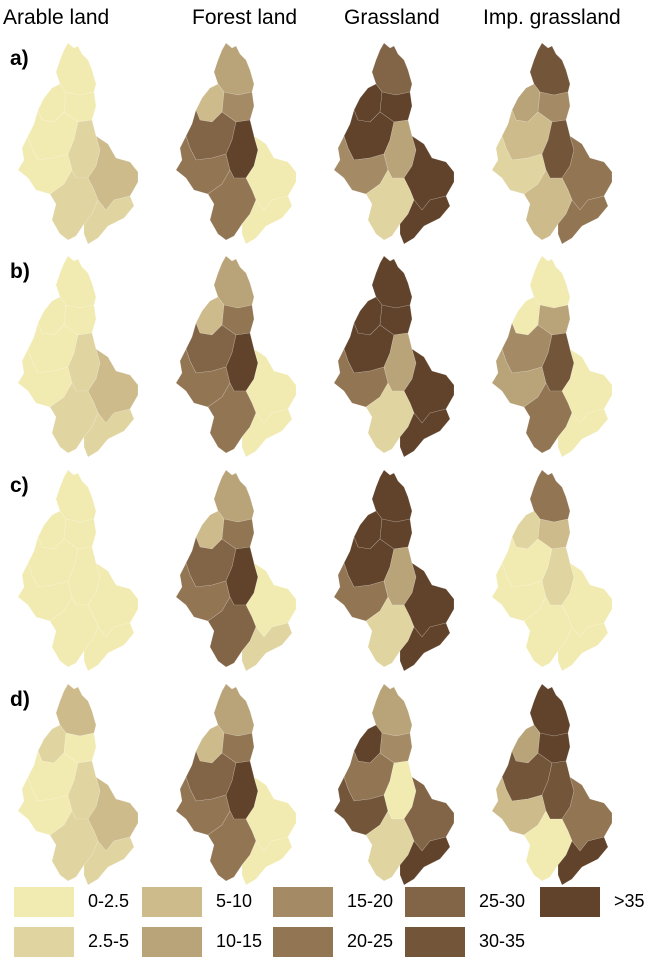 This screenshot has width=652, height=960. I want to click on map-a-imp-grassland, so click(568, 142).